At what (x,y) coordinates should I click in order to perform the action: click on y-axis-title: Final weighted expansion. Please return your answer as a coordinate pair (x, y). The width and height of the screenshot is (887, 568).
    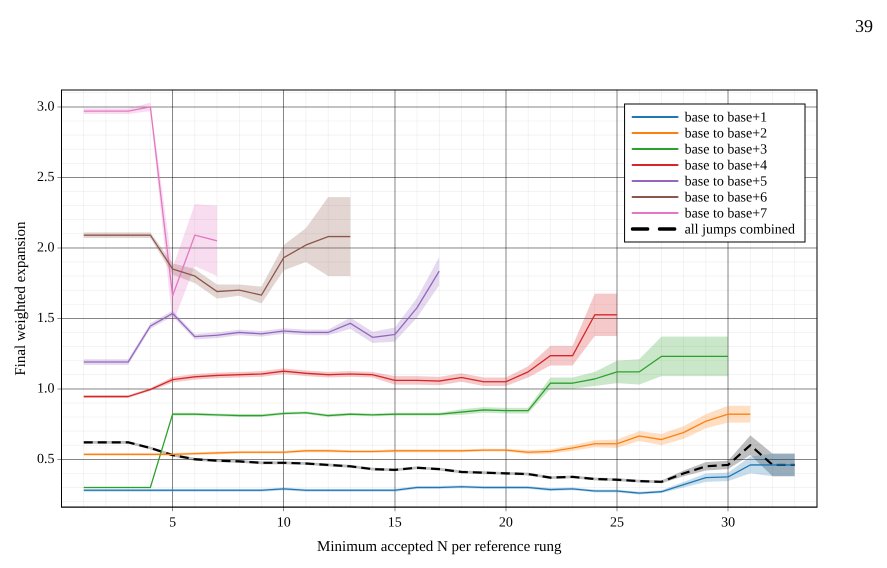
    Looking at the image, I should click on (20, 298).